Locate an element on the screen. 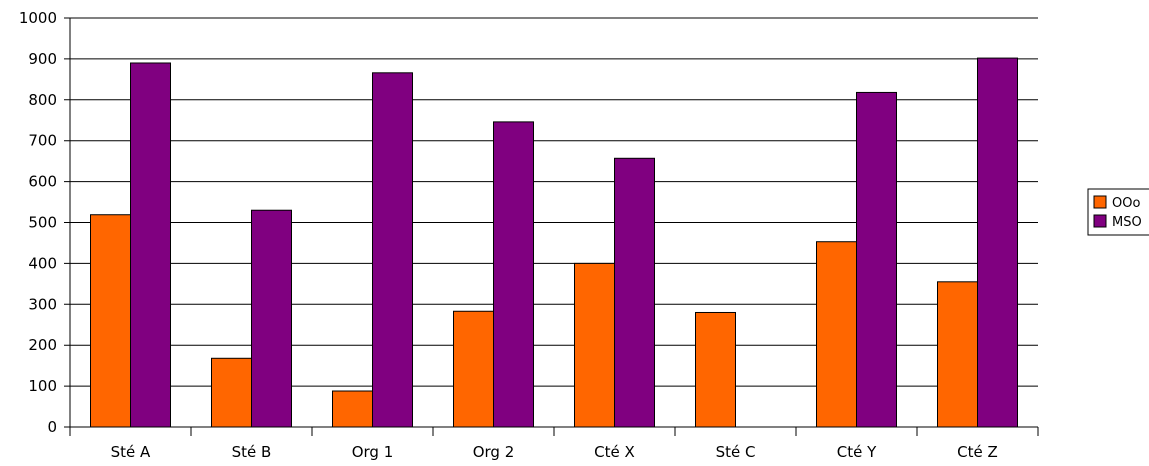  y-tick-label: 300 is located at coordinates (42, 304).